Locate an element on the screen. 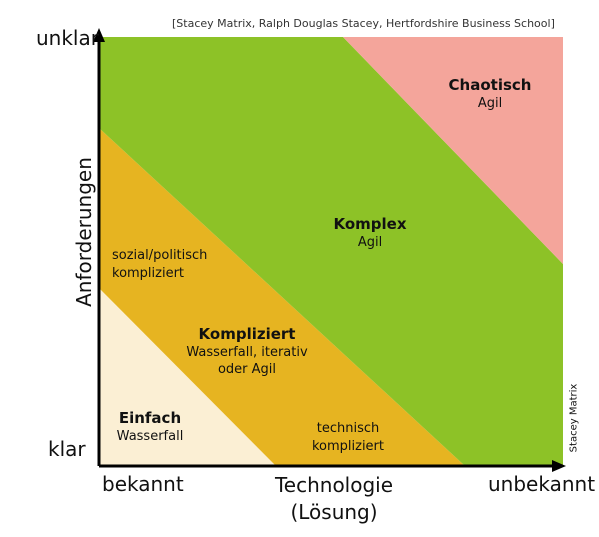 The image size is (599, 537). einfach-name: Einfach is located at coordinates (150, 418).